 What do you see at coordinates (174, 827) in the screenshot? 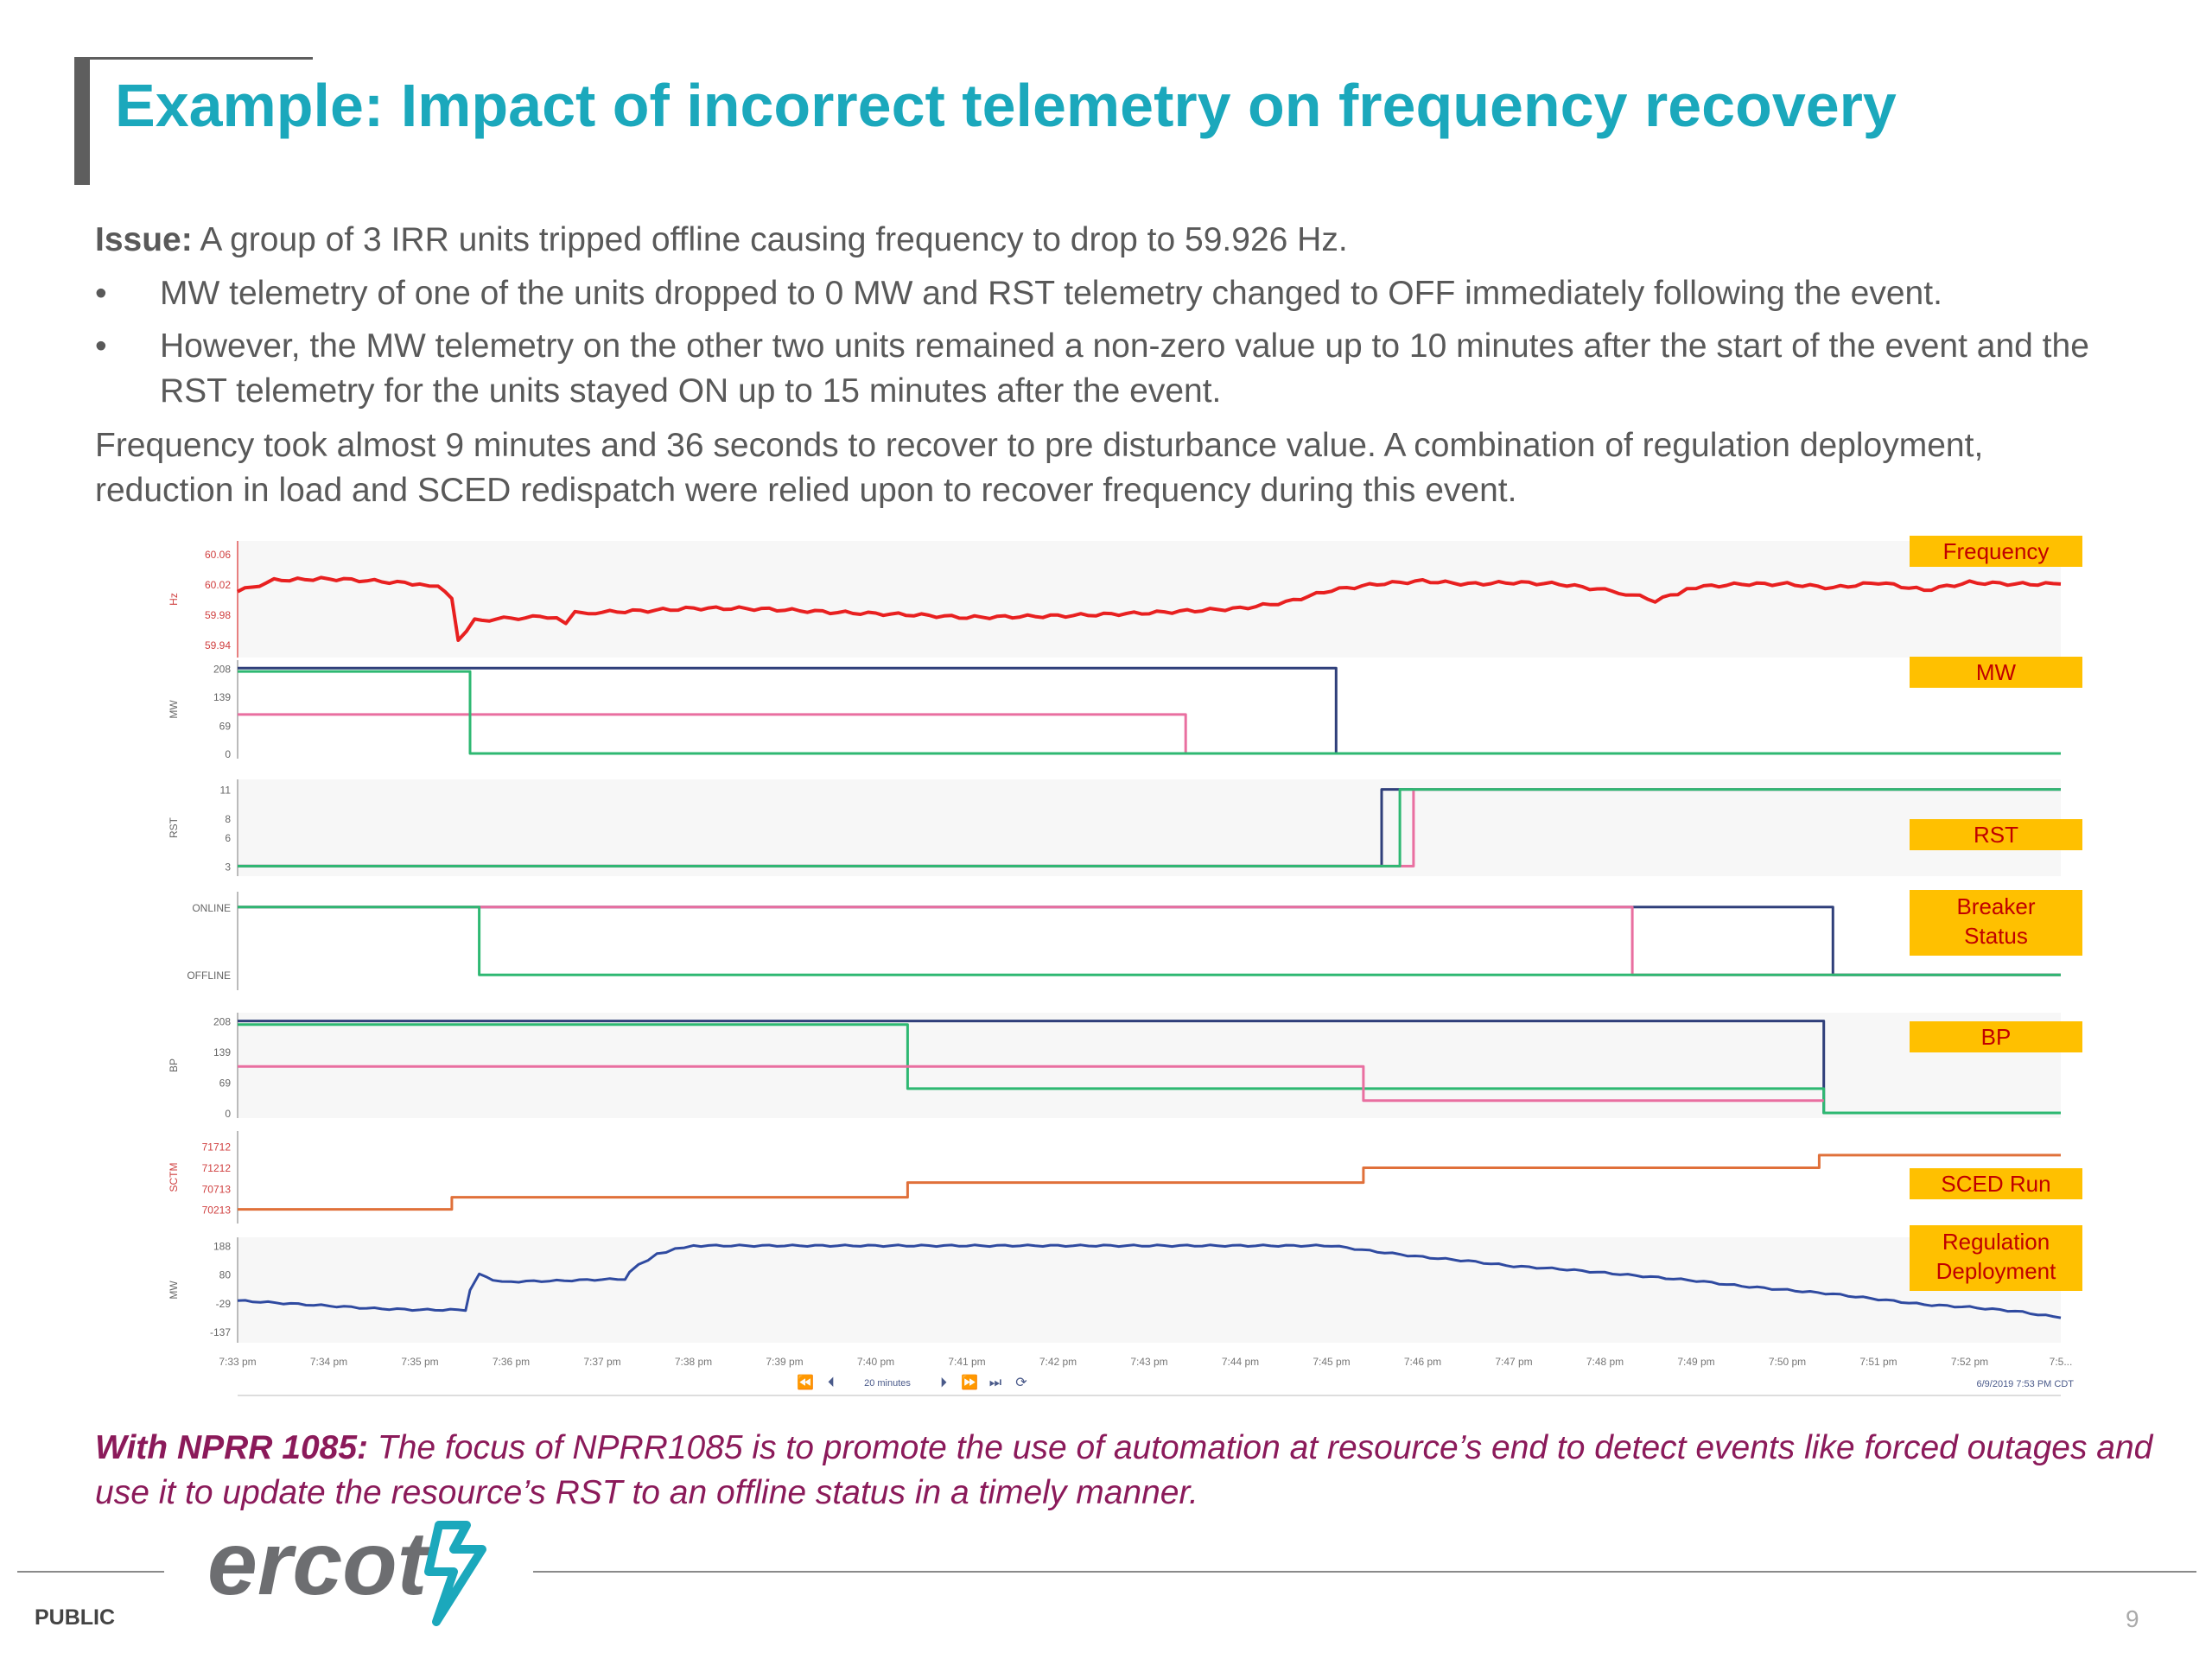
I see `y-axis-label: RST` at bounding box center [174, 827].